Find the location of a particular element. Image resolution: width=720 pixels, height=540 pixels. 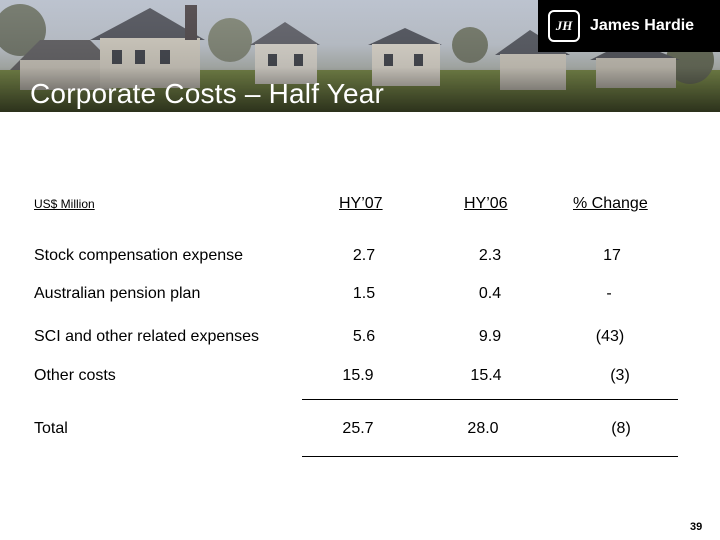

cell-change-total: (8) is located at coordinates (621, 428).